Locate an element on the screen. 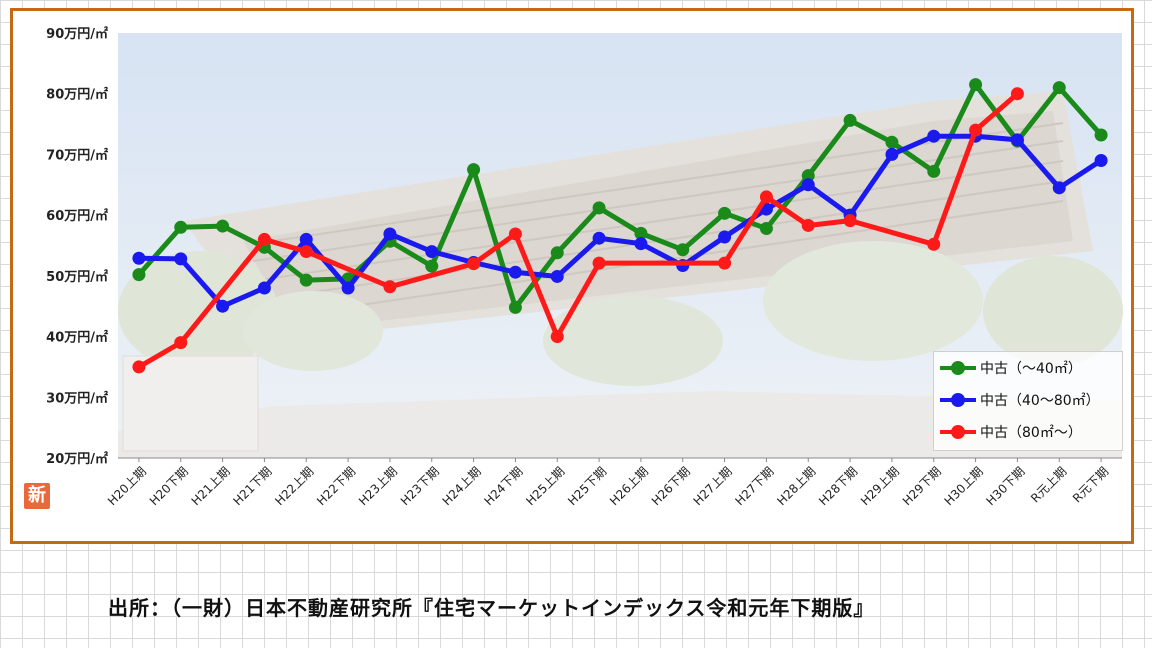 This screenshot has width=1152, height=648. x-tick-label: H28下期 is located at coordinates (838, 486).